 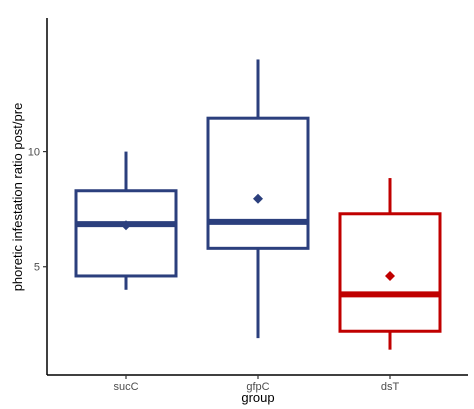 What do you see at coordinates (257, 397) in the screenshot?
I see `x-axis-title: group` at bounding box center [257, 397].